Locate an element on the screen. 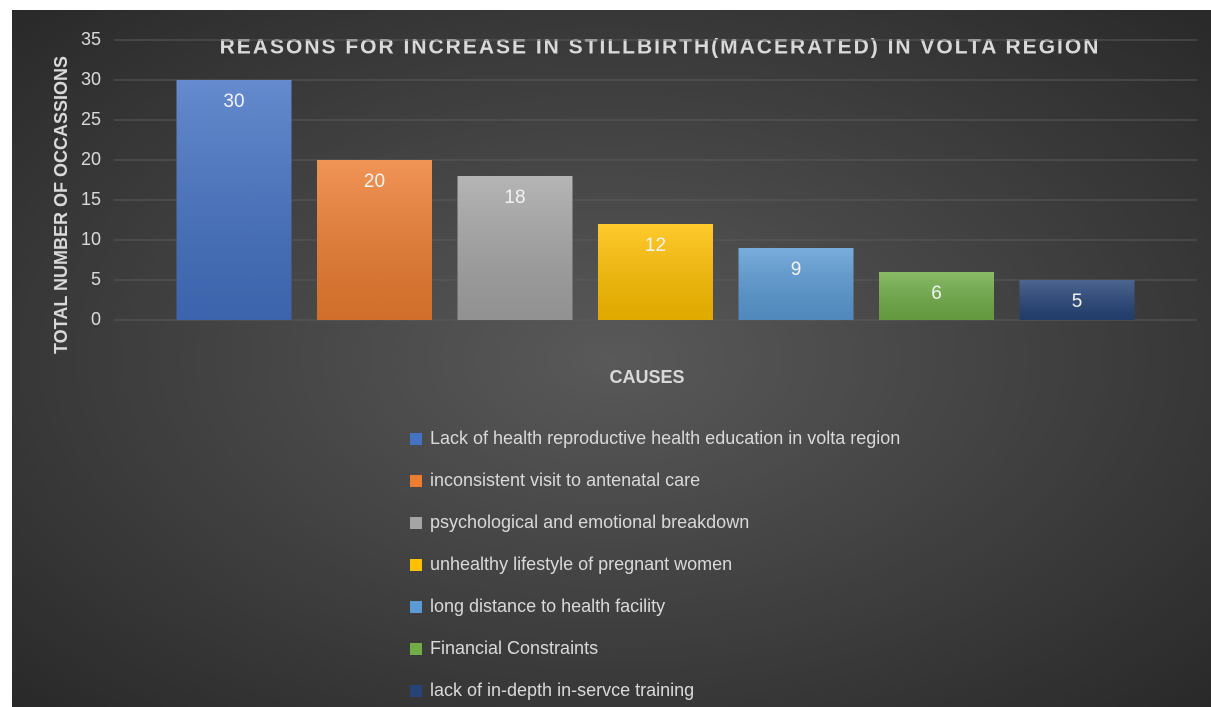 This screenshot has height=707, width=1211. legend-label: long distance to health facility is located at coordinates (547, 606).